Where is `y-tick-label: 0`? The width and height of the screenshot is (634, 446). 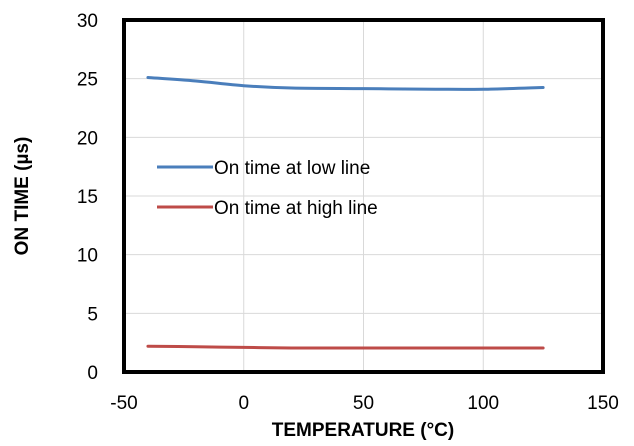 y-tick-label: 0 is located at coordinates (92, 373).